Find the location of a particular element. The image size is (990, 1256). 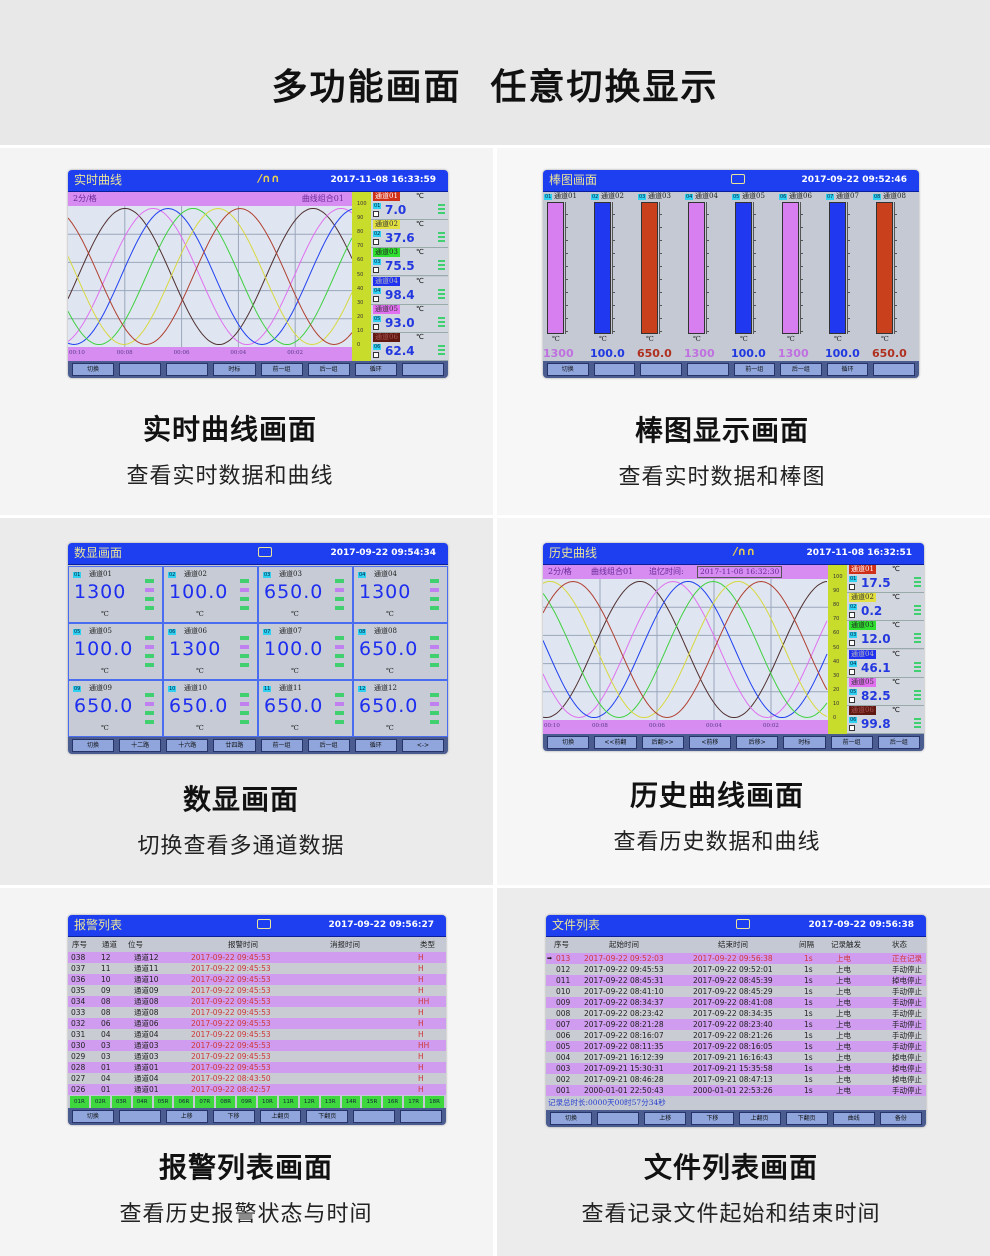

table-row: 031 04 通道04 2017-09-22 09:45:53 H is located at coordinates (257, 1034).